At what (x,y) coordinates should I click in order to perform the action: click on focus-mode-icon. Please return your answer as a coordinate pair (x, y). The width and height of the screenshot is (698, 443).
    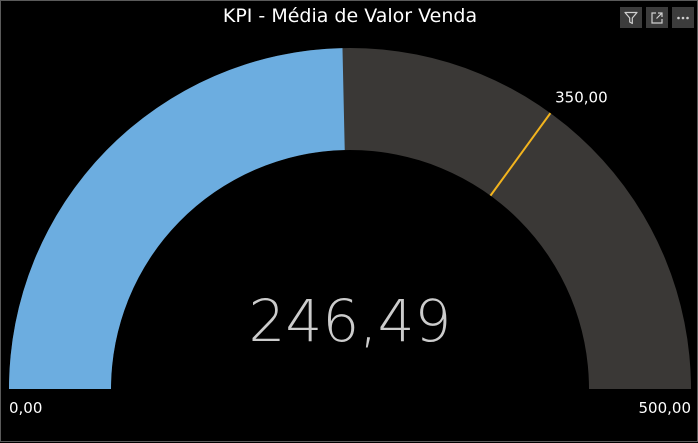
    Looking at the image, I should click on (657, 17).